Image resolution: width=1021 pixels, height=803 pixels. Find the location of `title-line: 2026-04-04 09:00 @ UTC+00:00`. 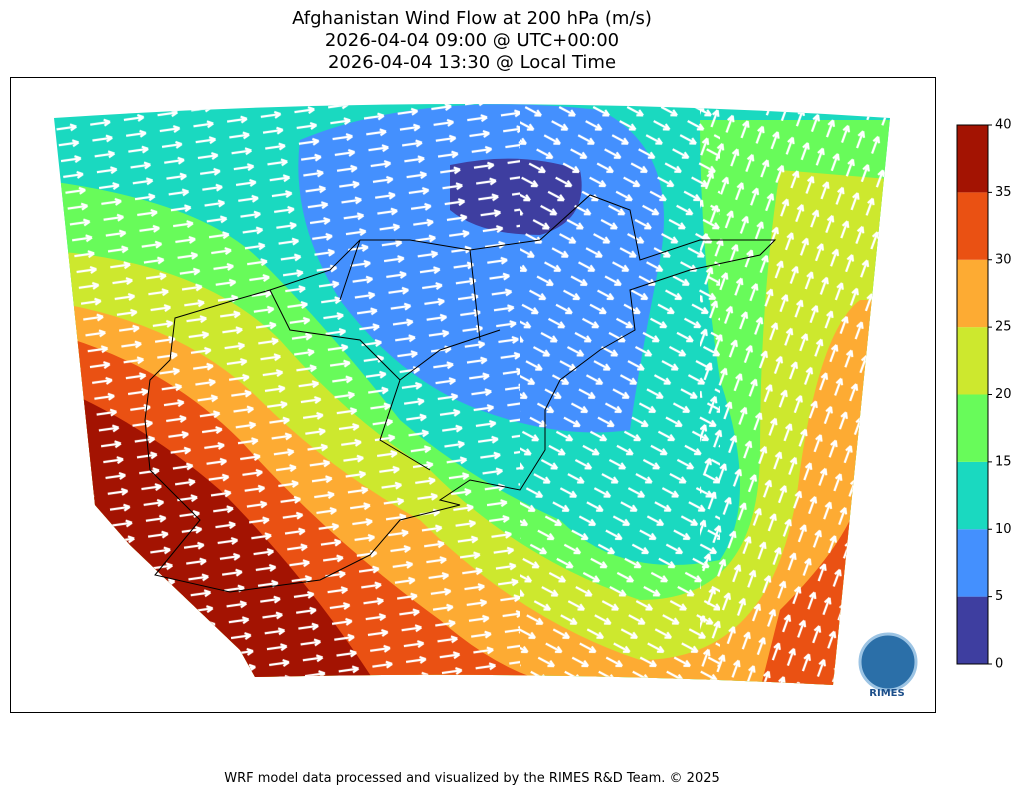

title-line: 2026-04-04 09:00 @ UTC+00:00 is located at coordinates (472, 40).